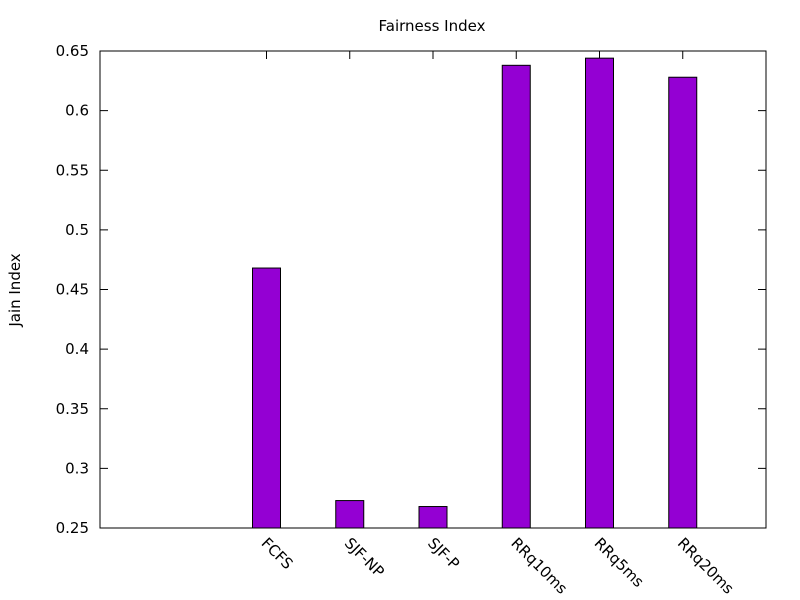 Image resolution: width=800 pixels, height=600 pixels. Describe the element at coordinates (706, 566) in the screenshot. I see `x-tick-label: RRq20ms` at that location.